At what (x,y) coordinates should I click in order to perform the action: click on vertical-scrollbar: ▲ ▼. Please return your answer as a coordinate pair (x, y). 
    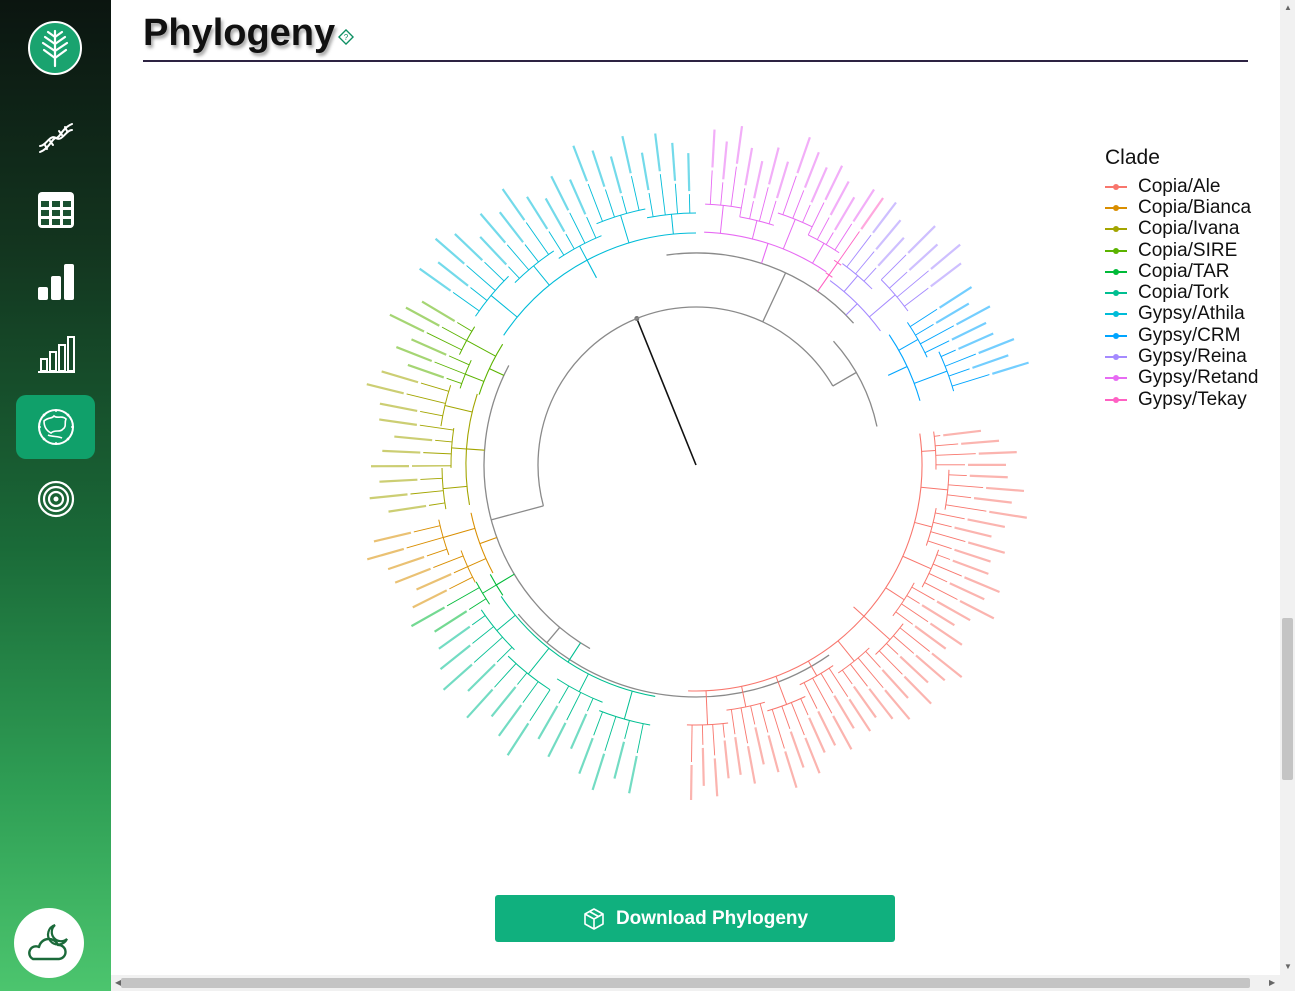
    Looking at the image, I should click on (1287, 487).